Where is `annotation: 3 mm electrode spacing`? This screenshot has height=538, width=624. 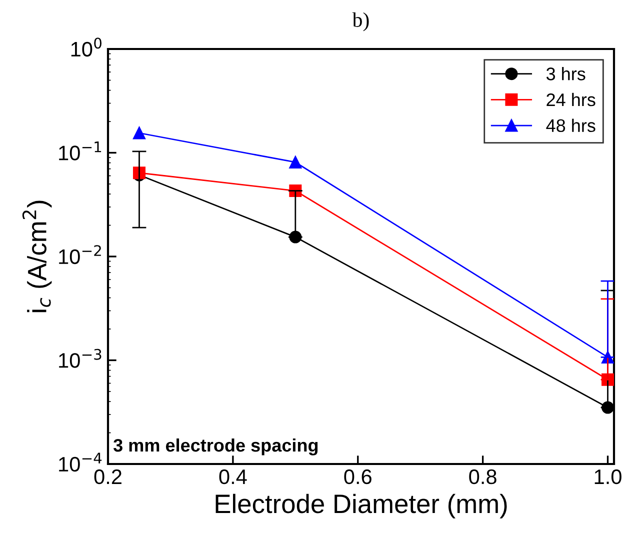
annotation: 3 mm electrode spacing is located at coordinates (215, 447).